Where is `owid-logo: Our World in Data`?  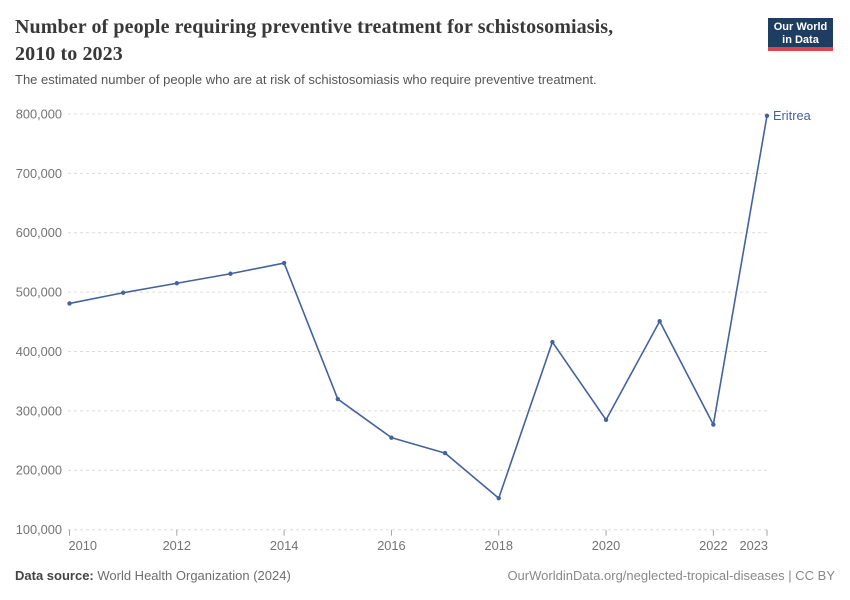 owid-logo: Our World in Data is located at coordinates (800, 34).